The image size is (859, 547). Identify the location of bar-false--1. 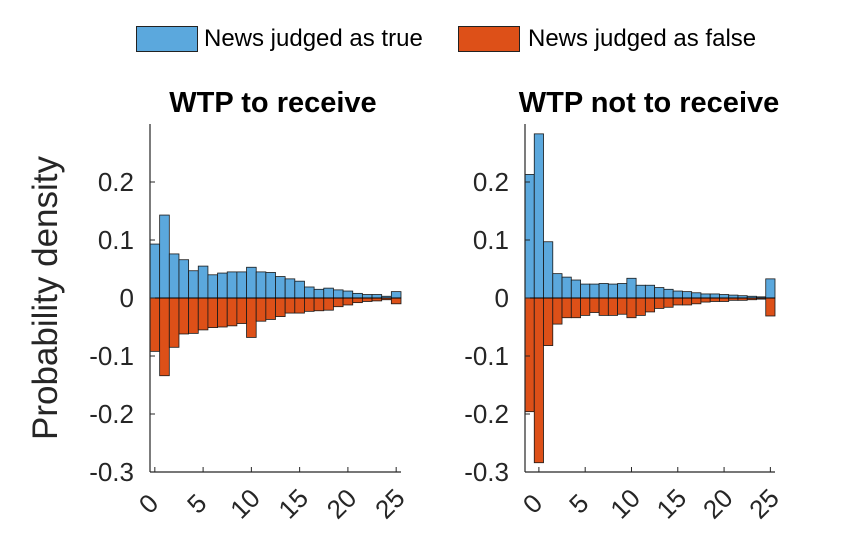
(529, 355).